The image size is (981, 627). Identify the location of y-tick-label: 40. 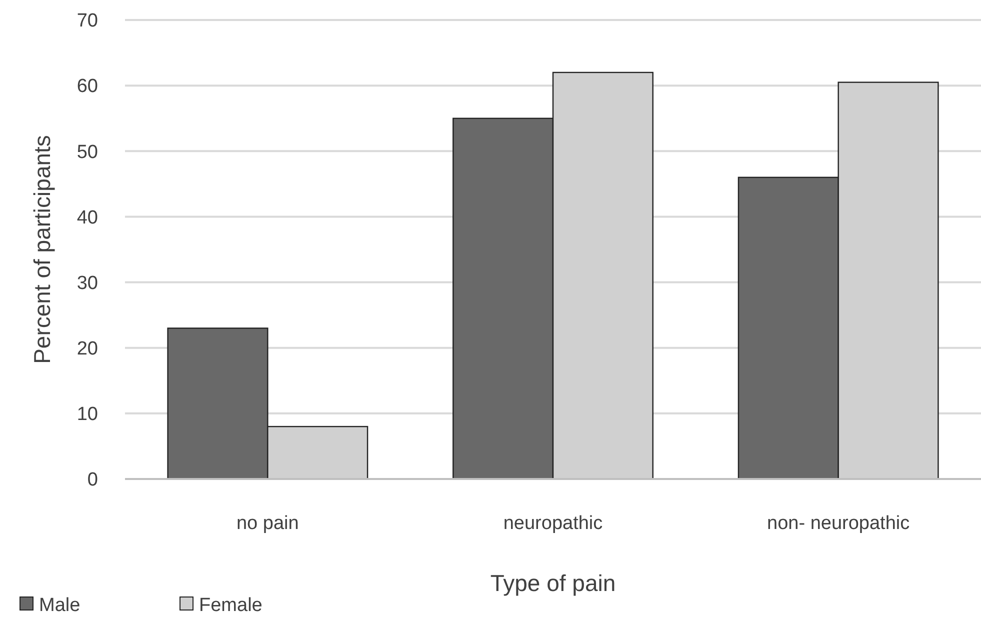
(87, 217).